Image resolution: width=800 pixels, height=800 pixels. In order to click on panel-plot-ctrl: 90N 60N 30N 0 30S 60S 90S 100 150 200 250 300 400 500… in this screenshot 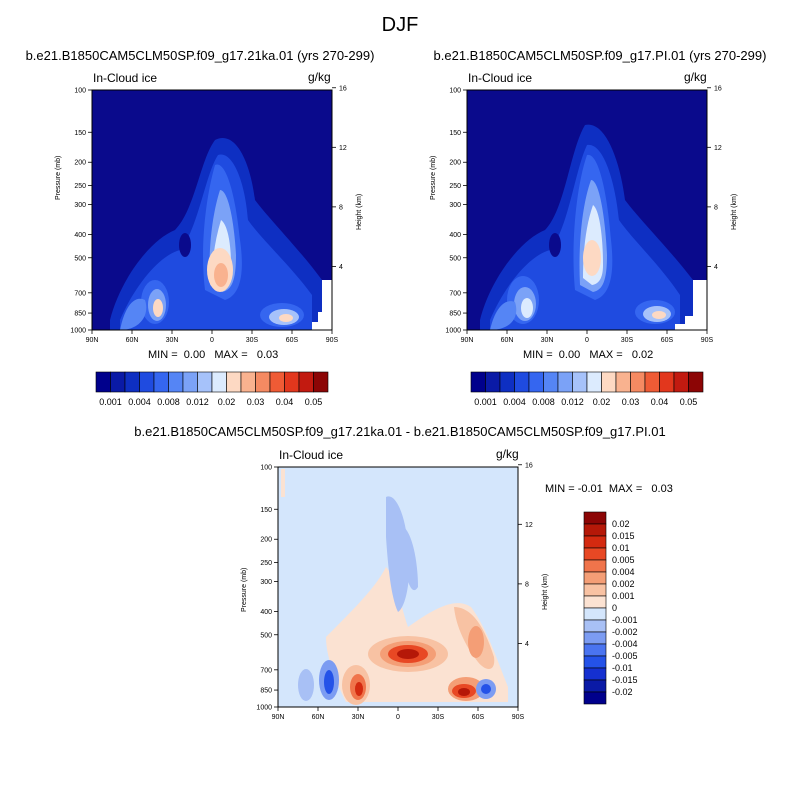, I will do `click(208, 214)`.